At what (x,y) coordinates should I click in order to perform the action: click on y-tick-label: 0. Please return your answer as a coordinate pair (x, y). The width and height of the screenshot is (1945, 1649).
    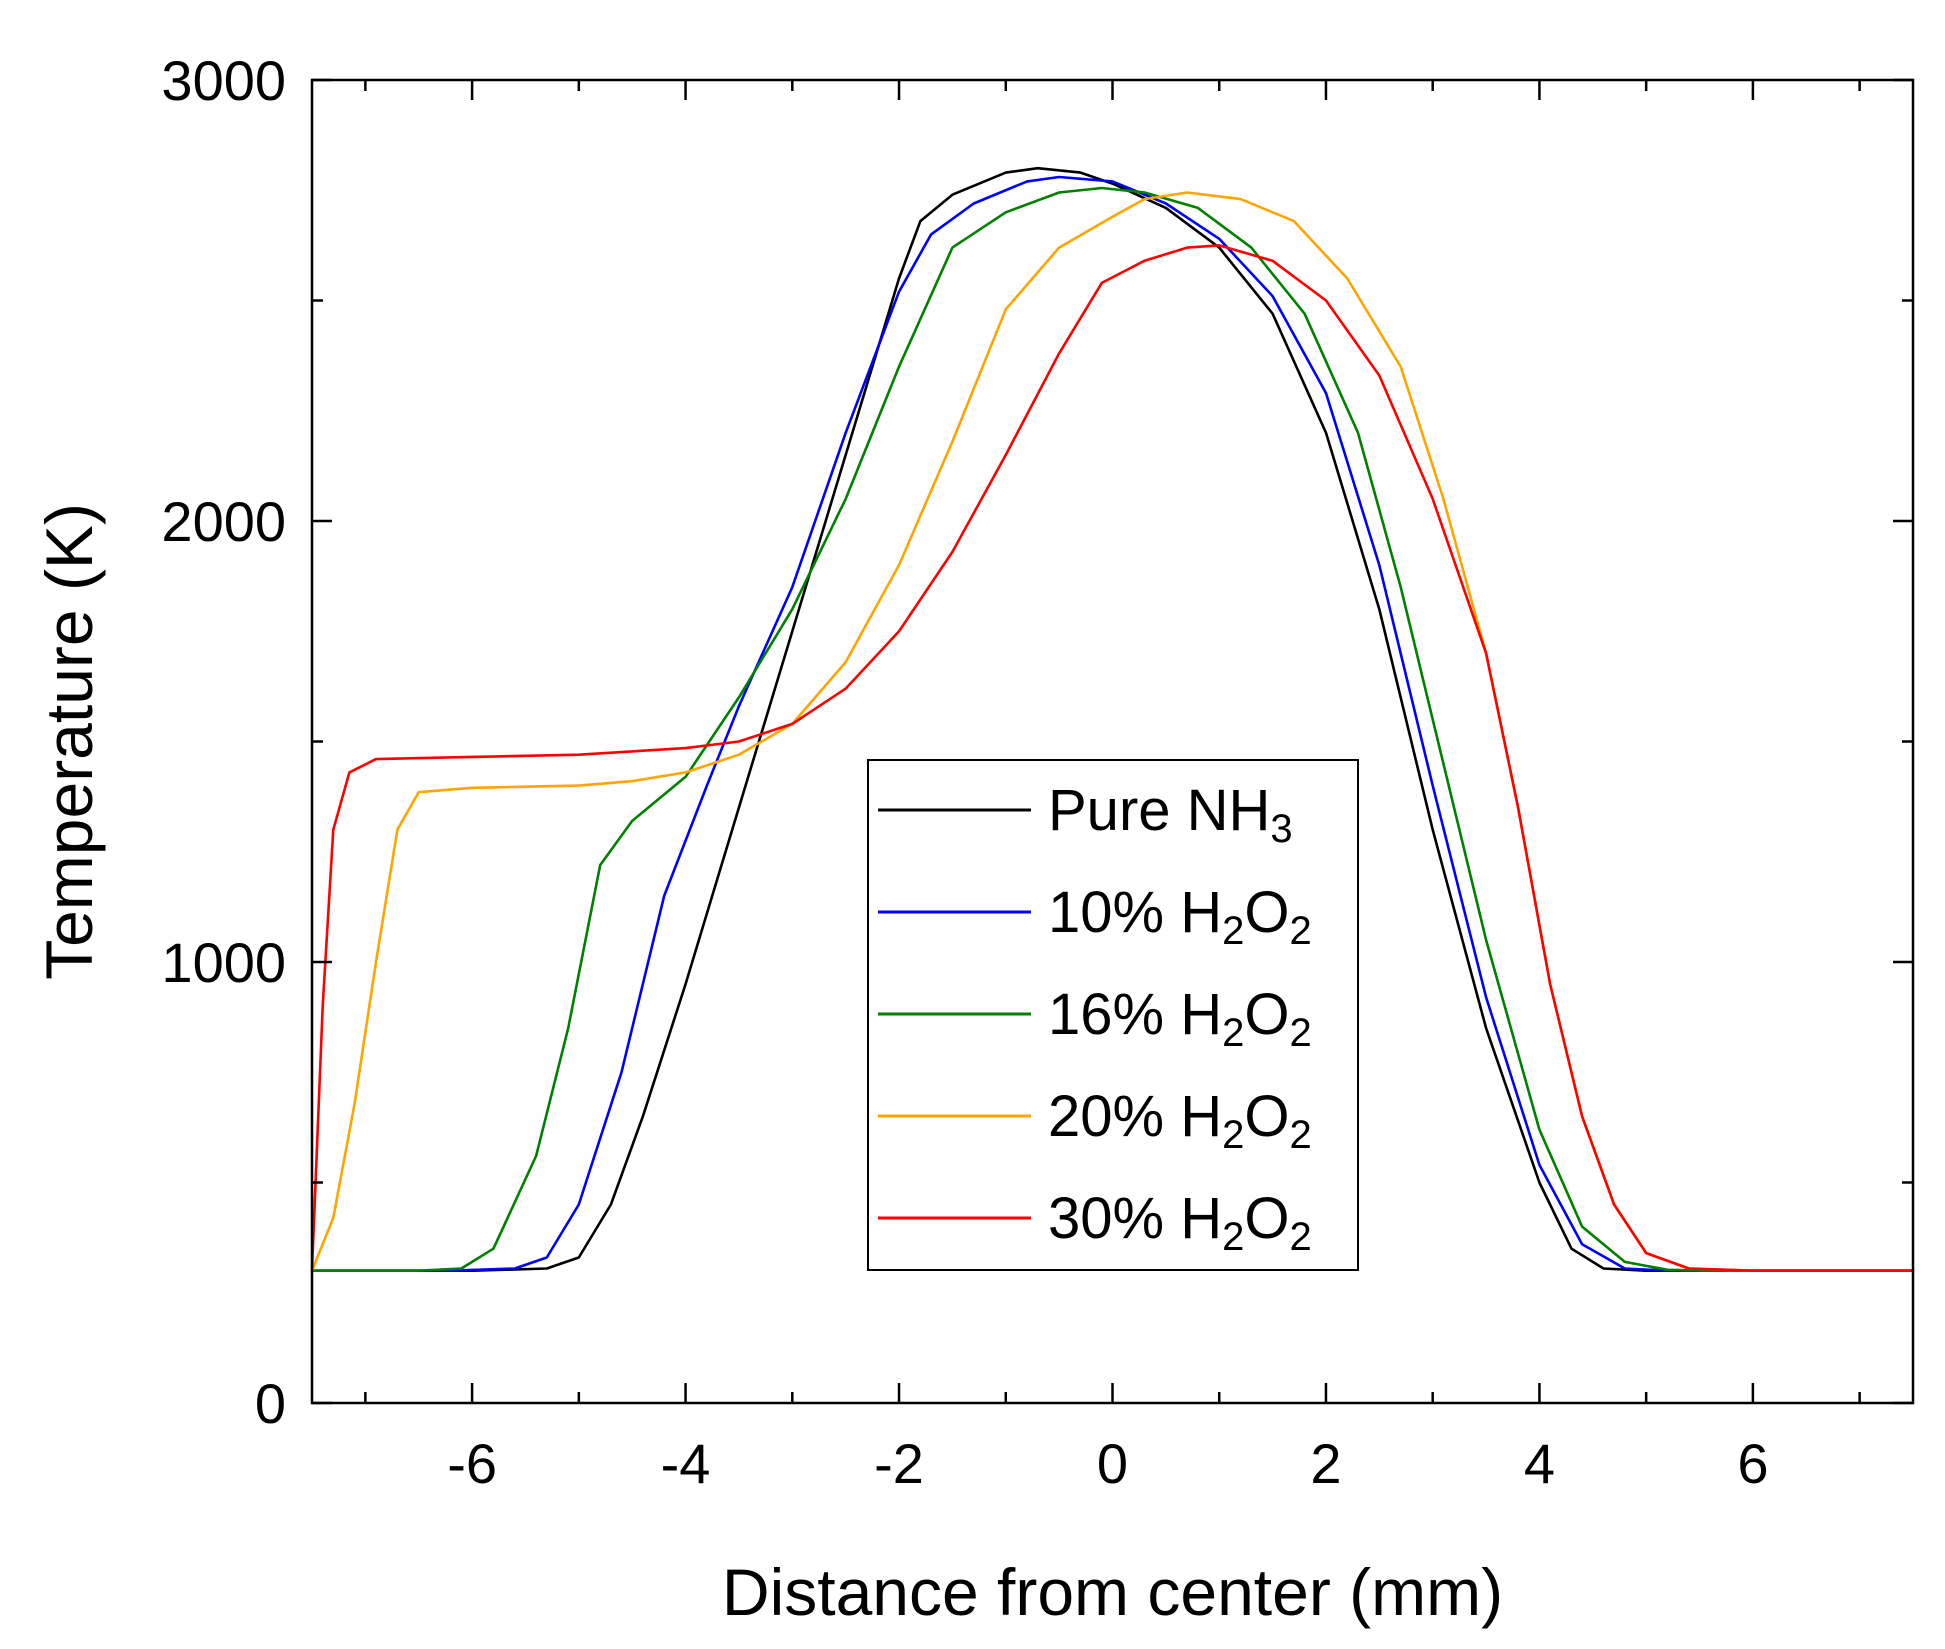
    Looking at the image, I should click on (270, 1403).